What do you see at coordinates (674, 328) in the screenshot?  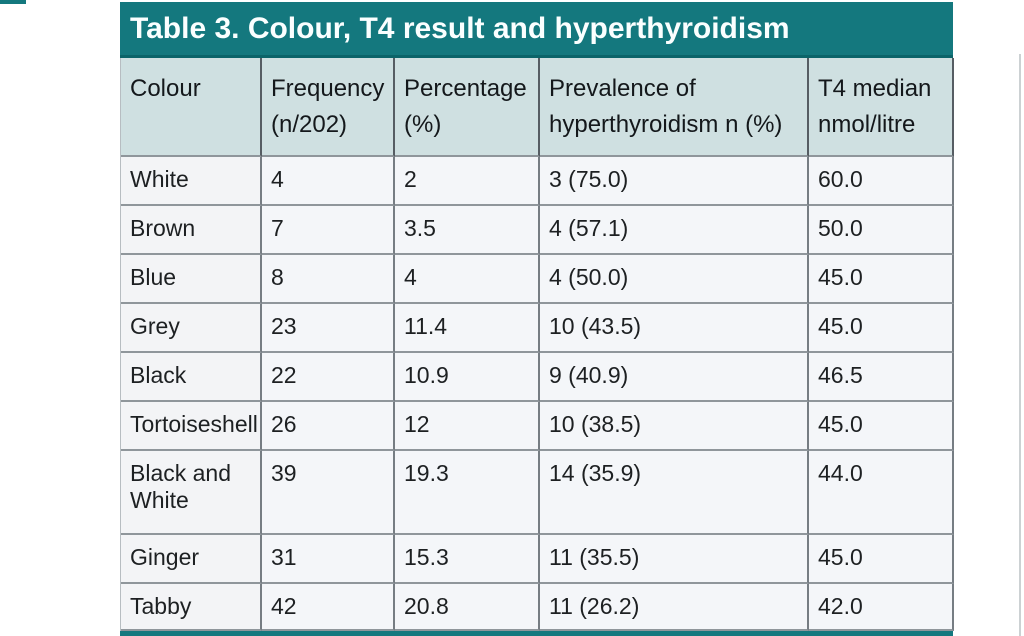 I see `data-cell: 10 (43.5)` at bounding box center [674, 328].